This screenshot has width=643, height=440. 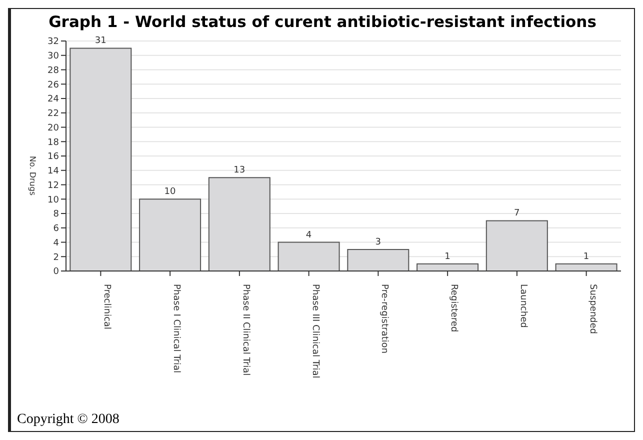 I want to click on y-tick-label: 30, so click(x=54, y=57).